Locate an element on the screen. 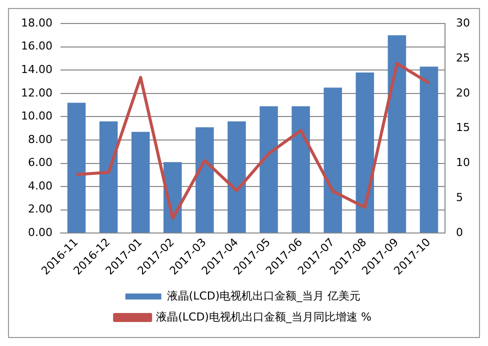  y-tick-label: 0.00 is located at coordinates (40, 233).